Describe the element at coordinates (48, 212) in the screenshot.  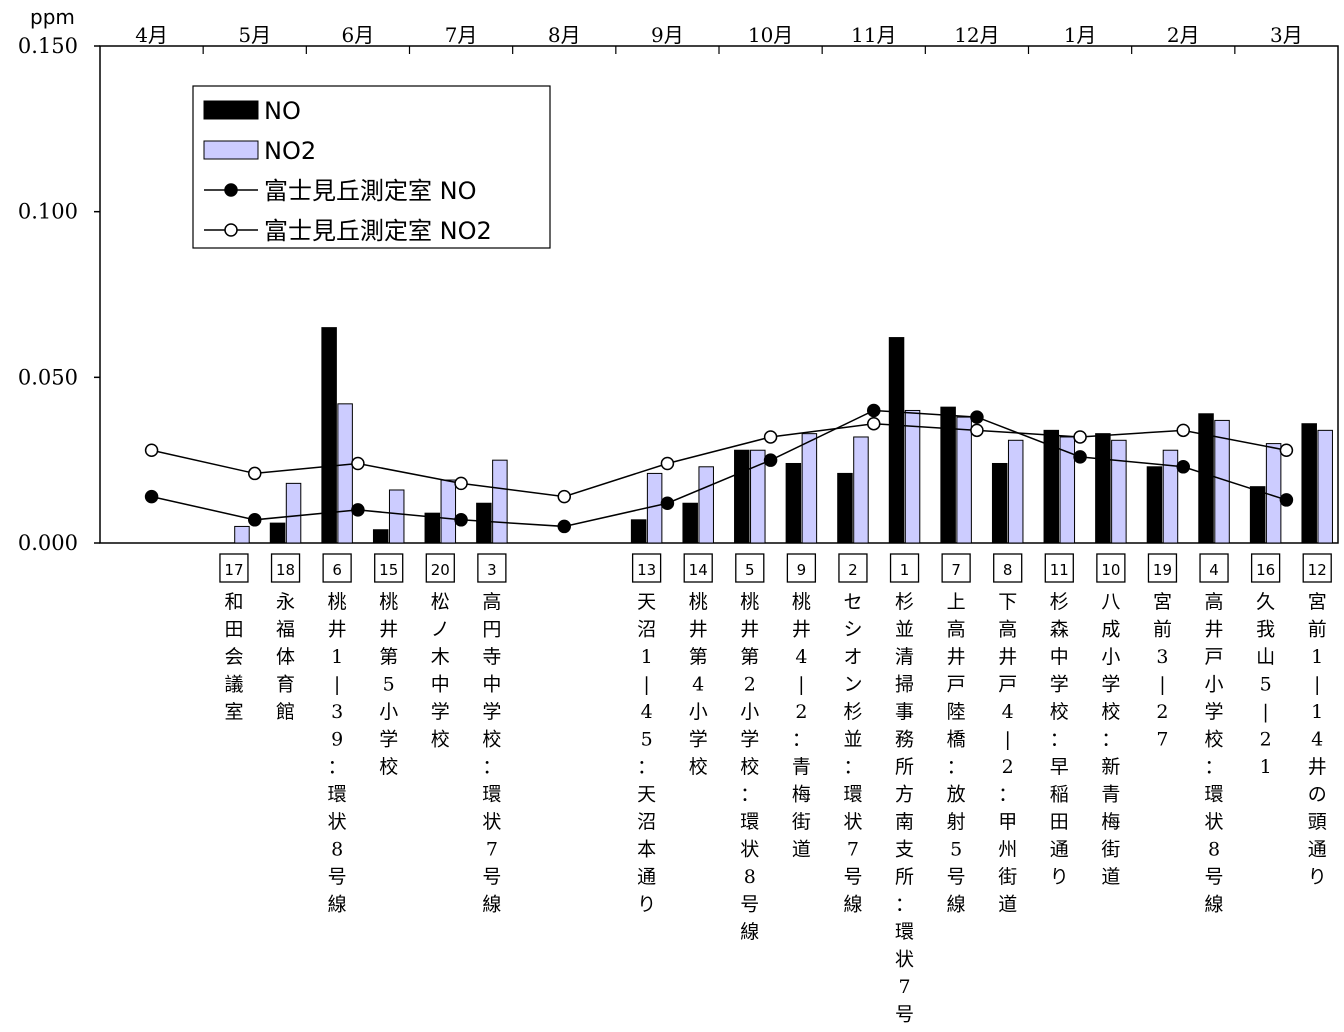
I see `y-tick-label: 0.100` at that location.